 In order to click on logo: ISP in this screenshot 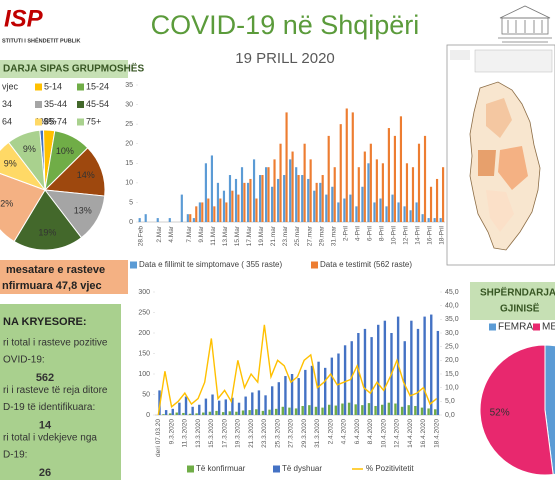, I will do `click(24, 18)`.